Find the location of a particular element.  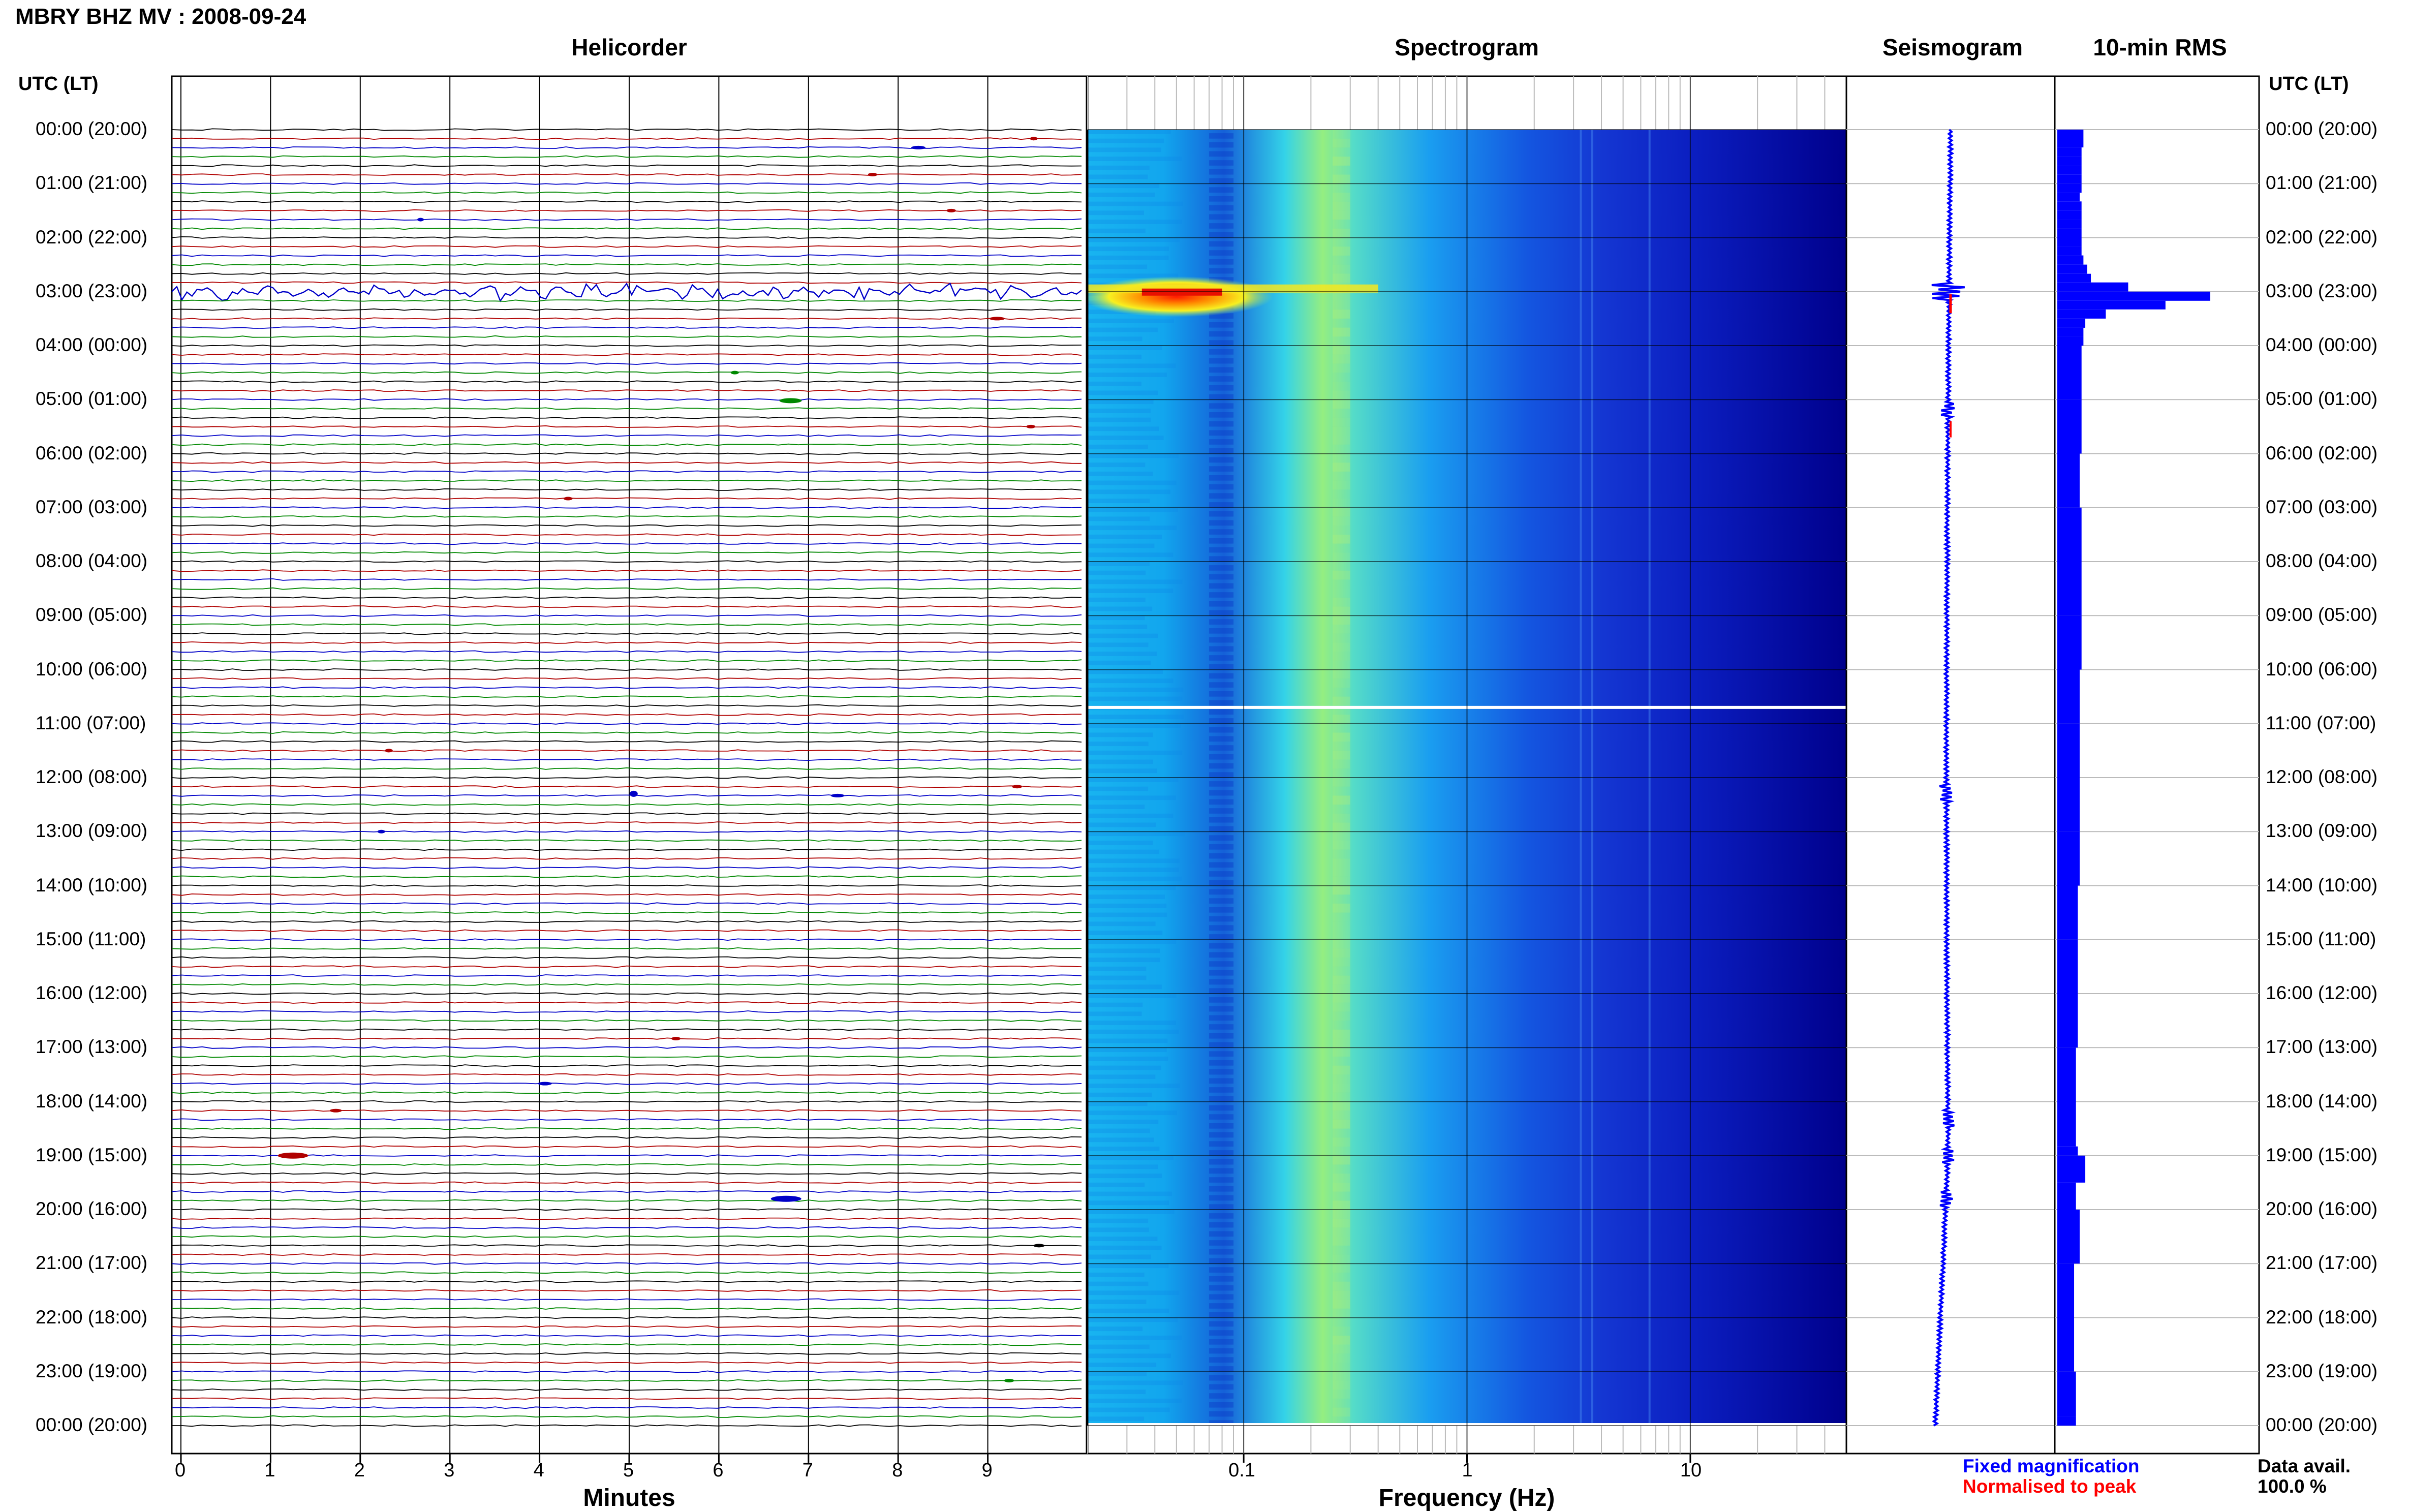

time-label-right: 13:00 (09:00) is located at coordinates (2322, 831).